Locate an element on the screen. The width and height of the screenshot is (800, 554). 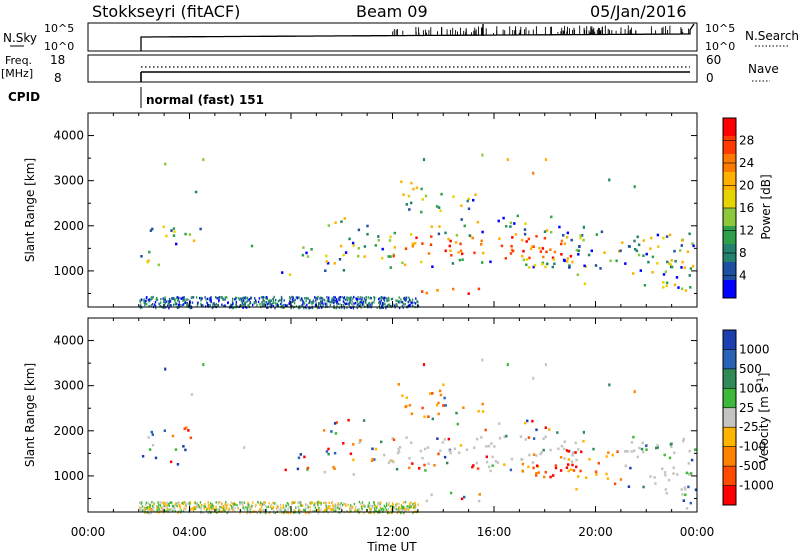
nsearch-tick-bottom: 10^0 is located at coordinates (720, 46).